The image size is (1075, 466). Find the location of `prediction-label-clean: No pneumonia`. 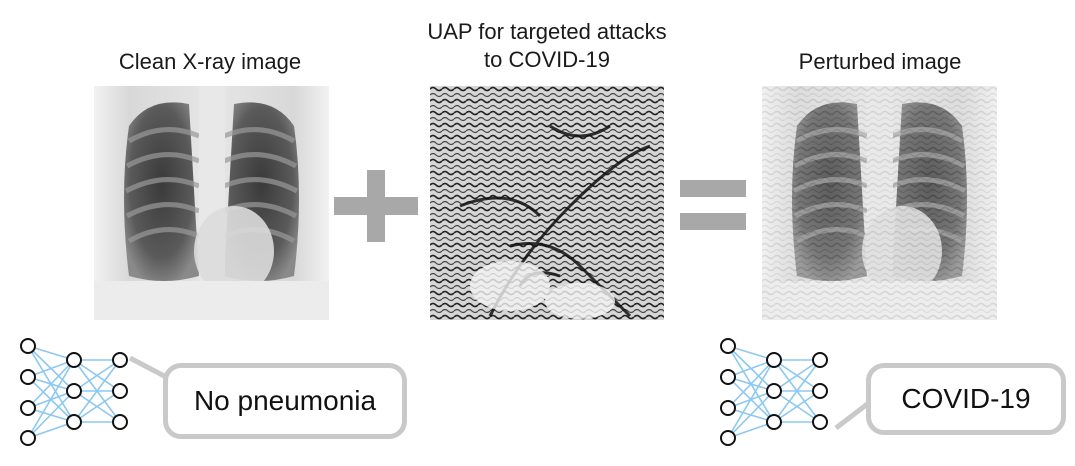

prediction-label-clean: No pneumonia is located at coordinates (285, 400).